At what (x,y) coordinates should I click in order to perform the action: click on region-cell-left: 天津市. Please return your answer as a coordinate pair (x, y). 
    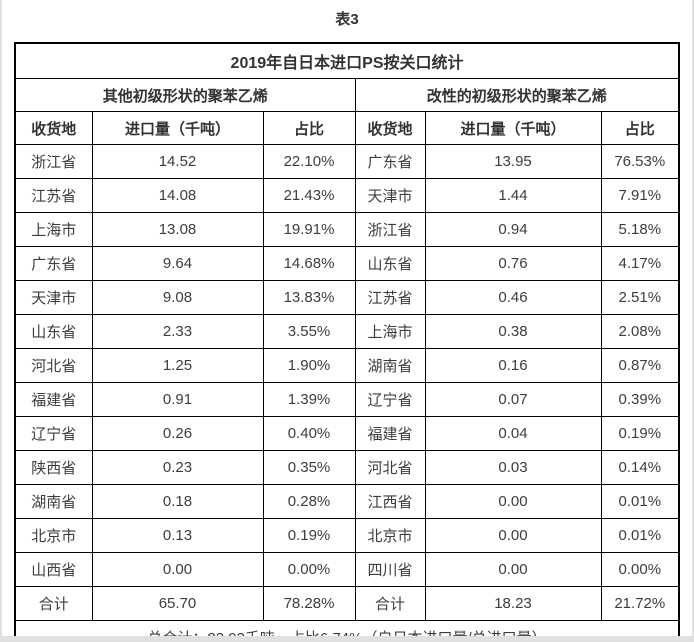
    Looking at the image, I should click on (53, 297).